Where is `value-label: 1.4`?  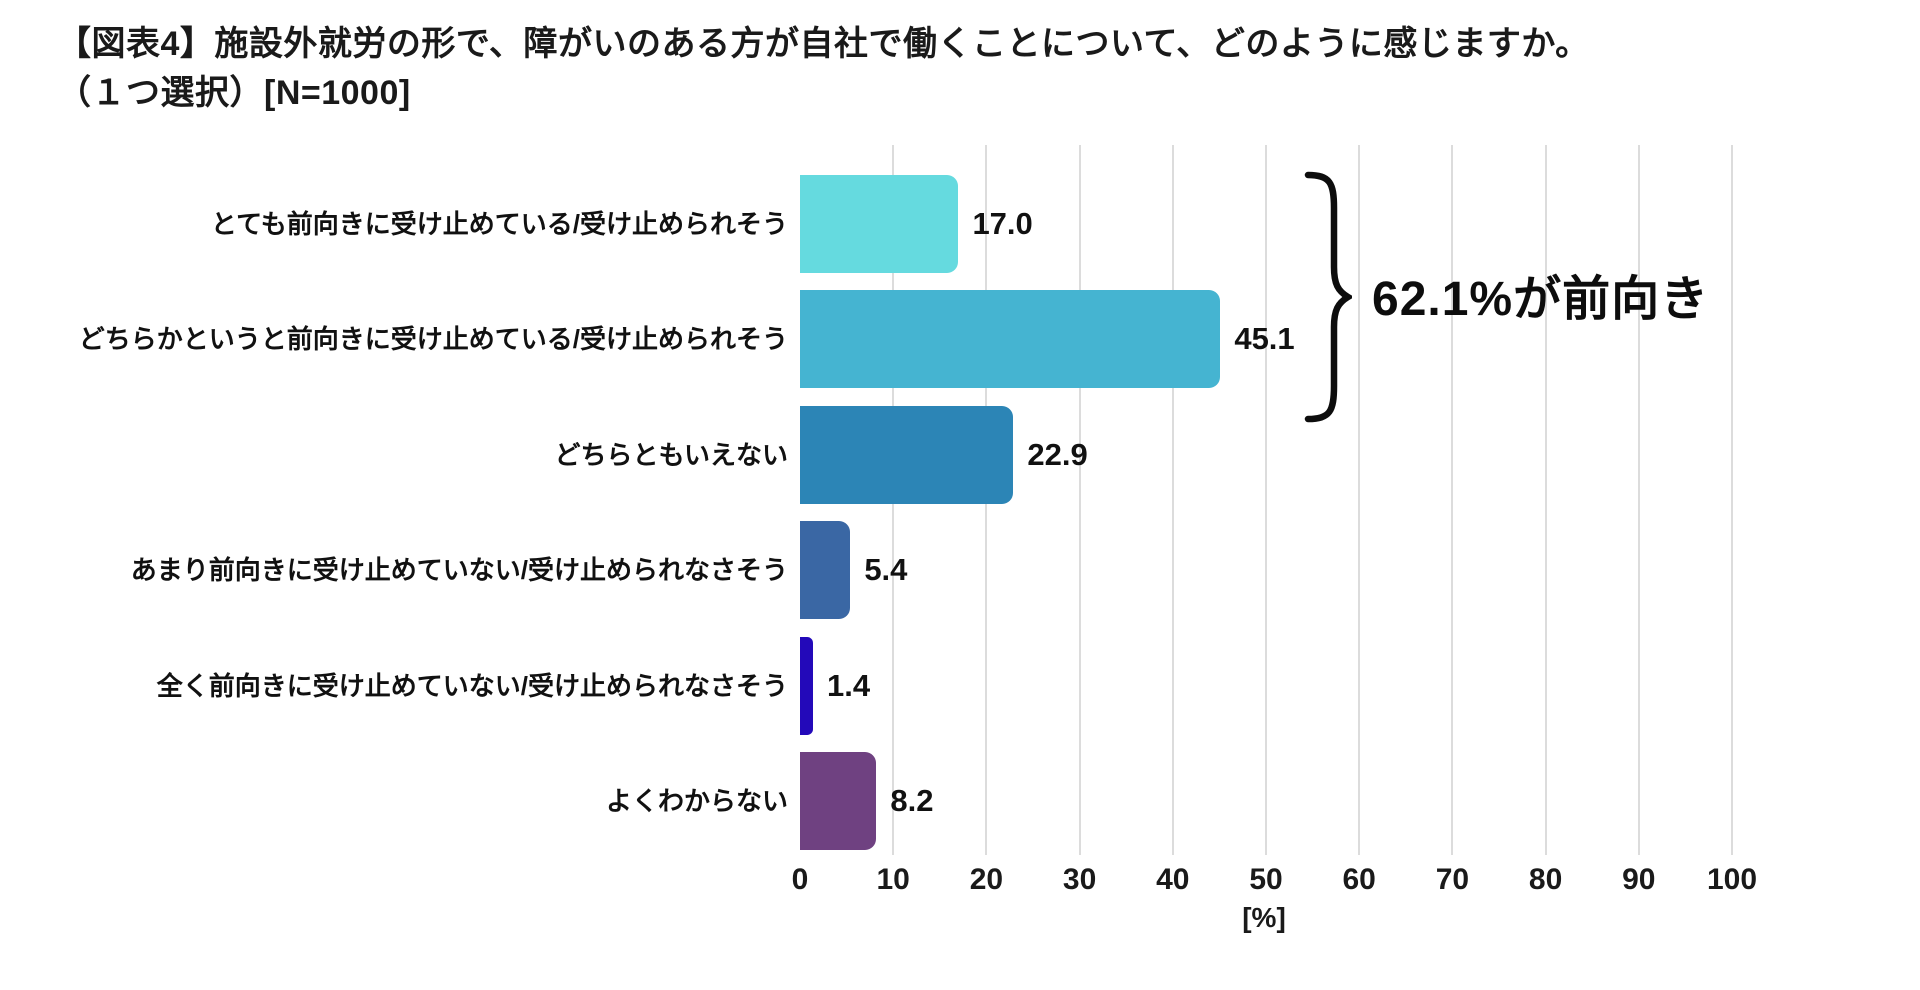 value-label: 1.4 is located at coordinates (849, 685).